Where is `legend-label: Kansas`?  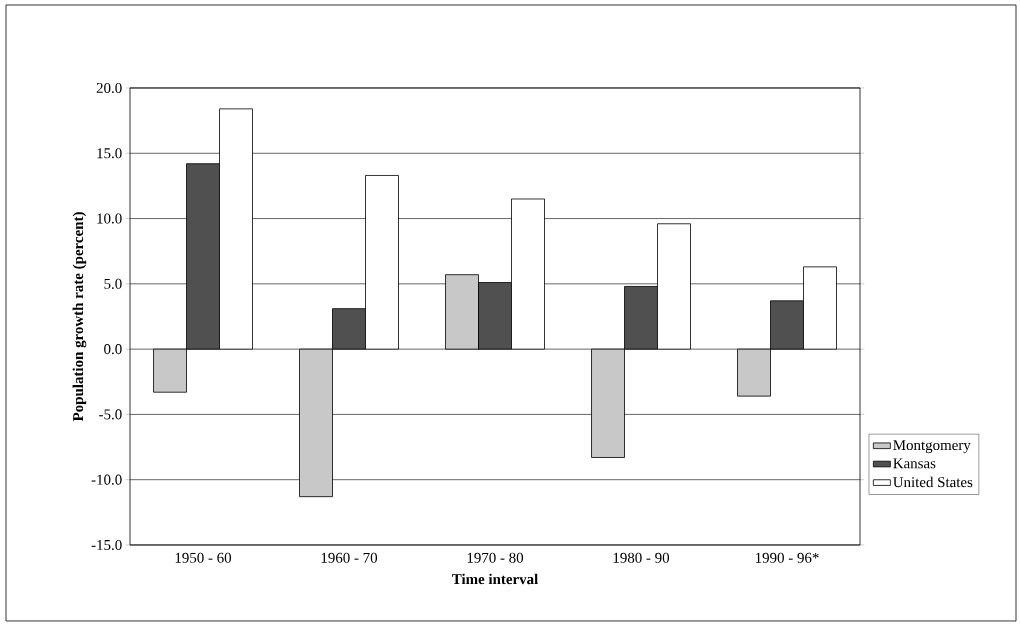
legend-label: Kansas is located at coordinates (914, 463).